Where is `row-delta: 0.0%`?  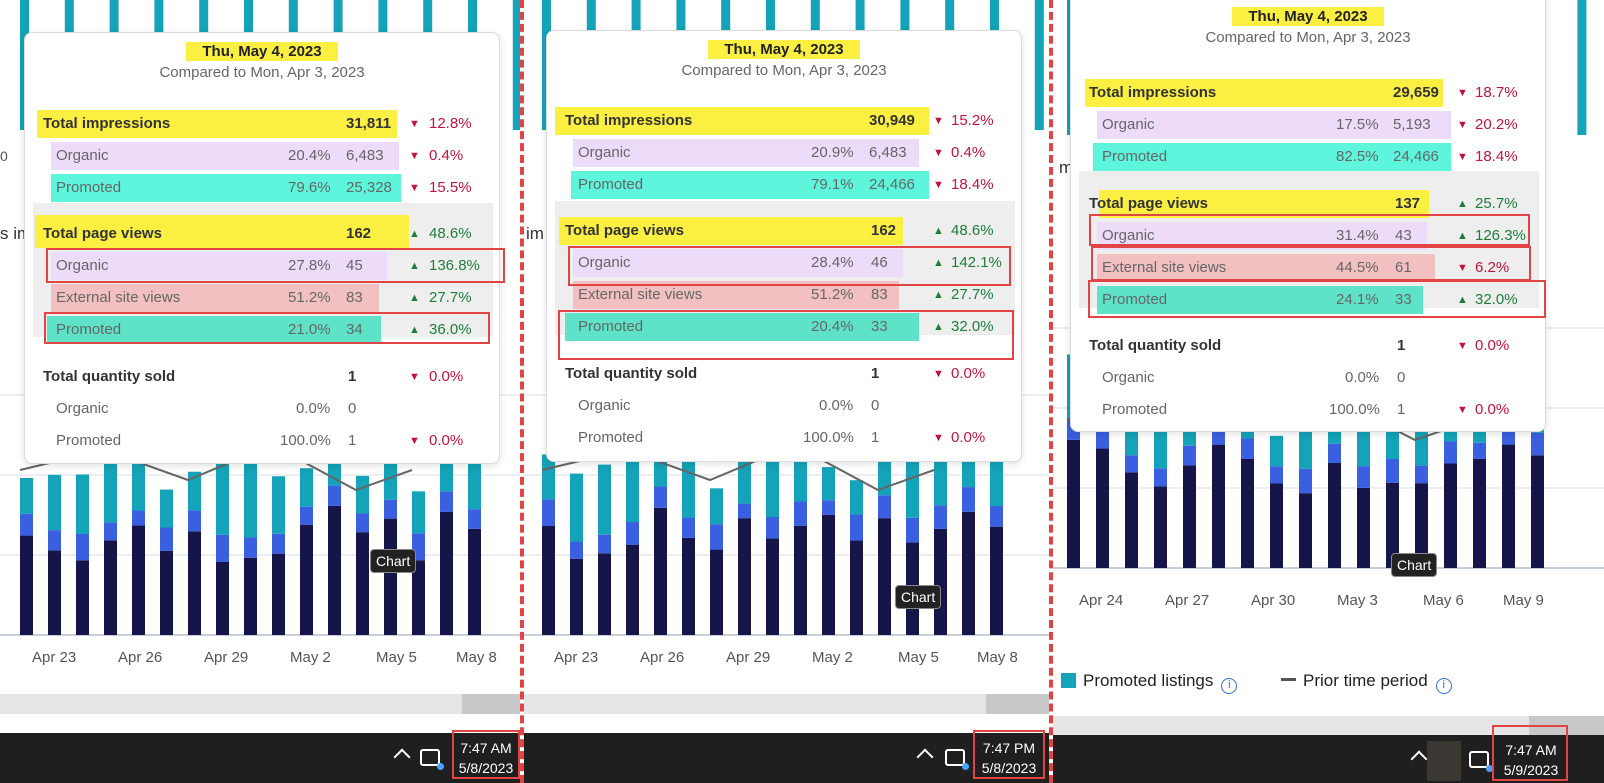 row-delta: 0.0% is located at coordinates (1492, 345).